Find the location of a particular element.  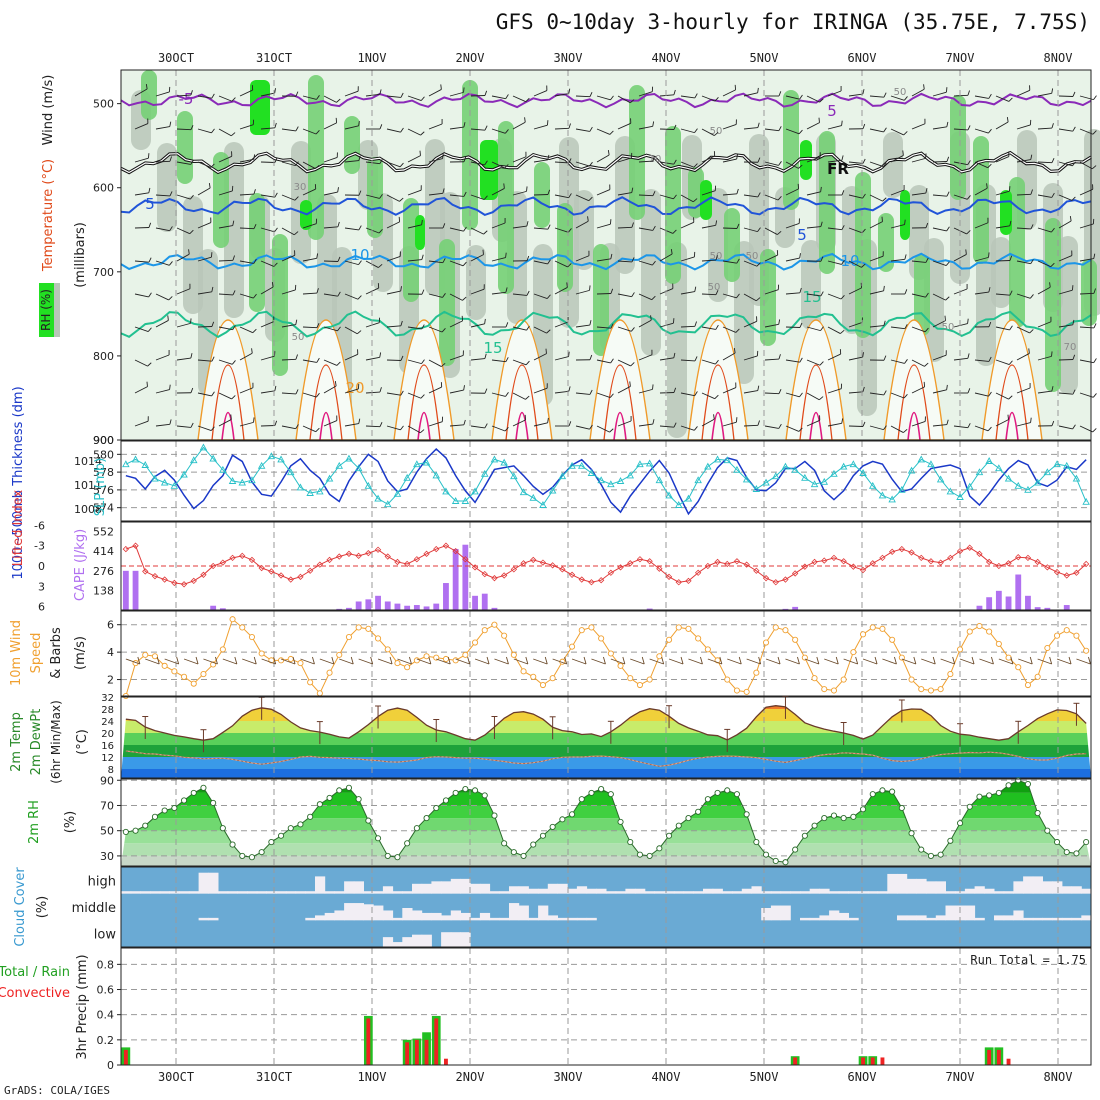

minmax-axis-label: (6hr Min/Max) is located at coordinates (56, 742).